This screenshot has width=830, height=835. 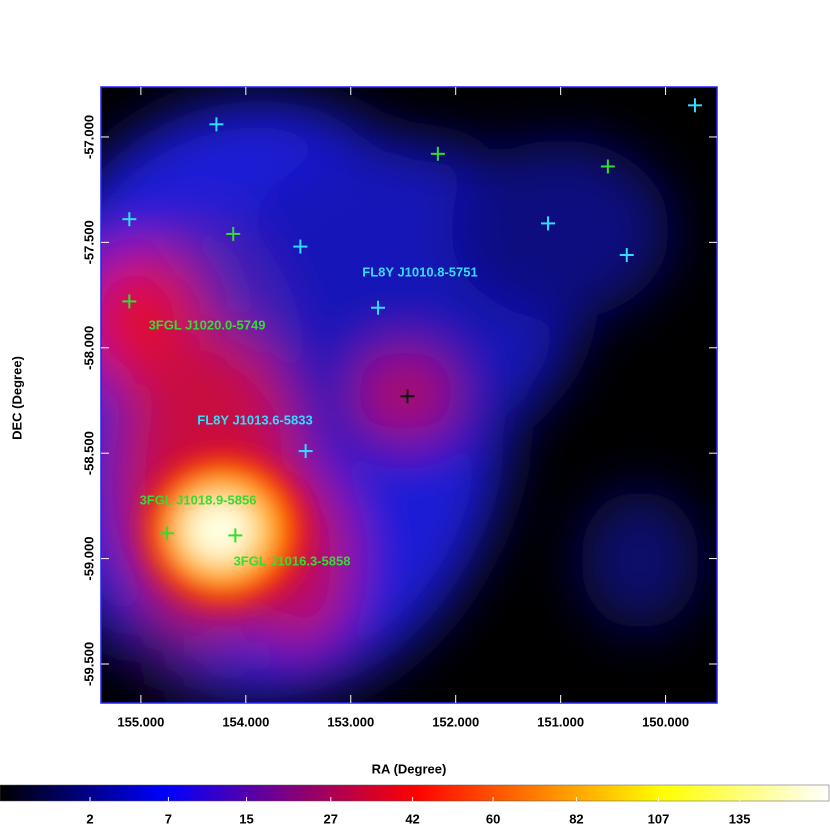 What do you see at coordinates (419, 271) in the screenshot?
I see `source-label: FL8Y J1010.8-5751` at bounding box center [419, 271].